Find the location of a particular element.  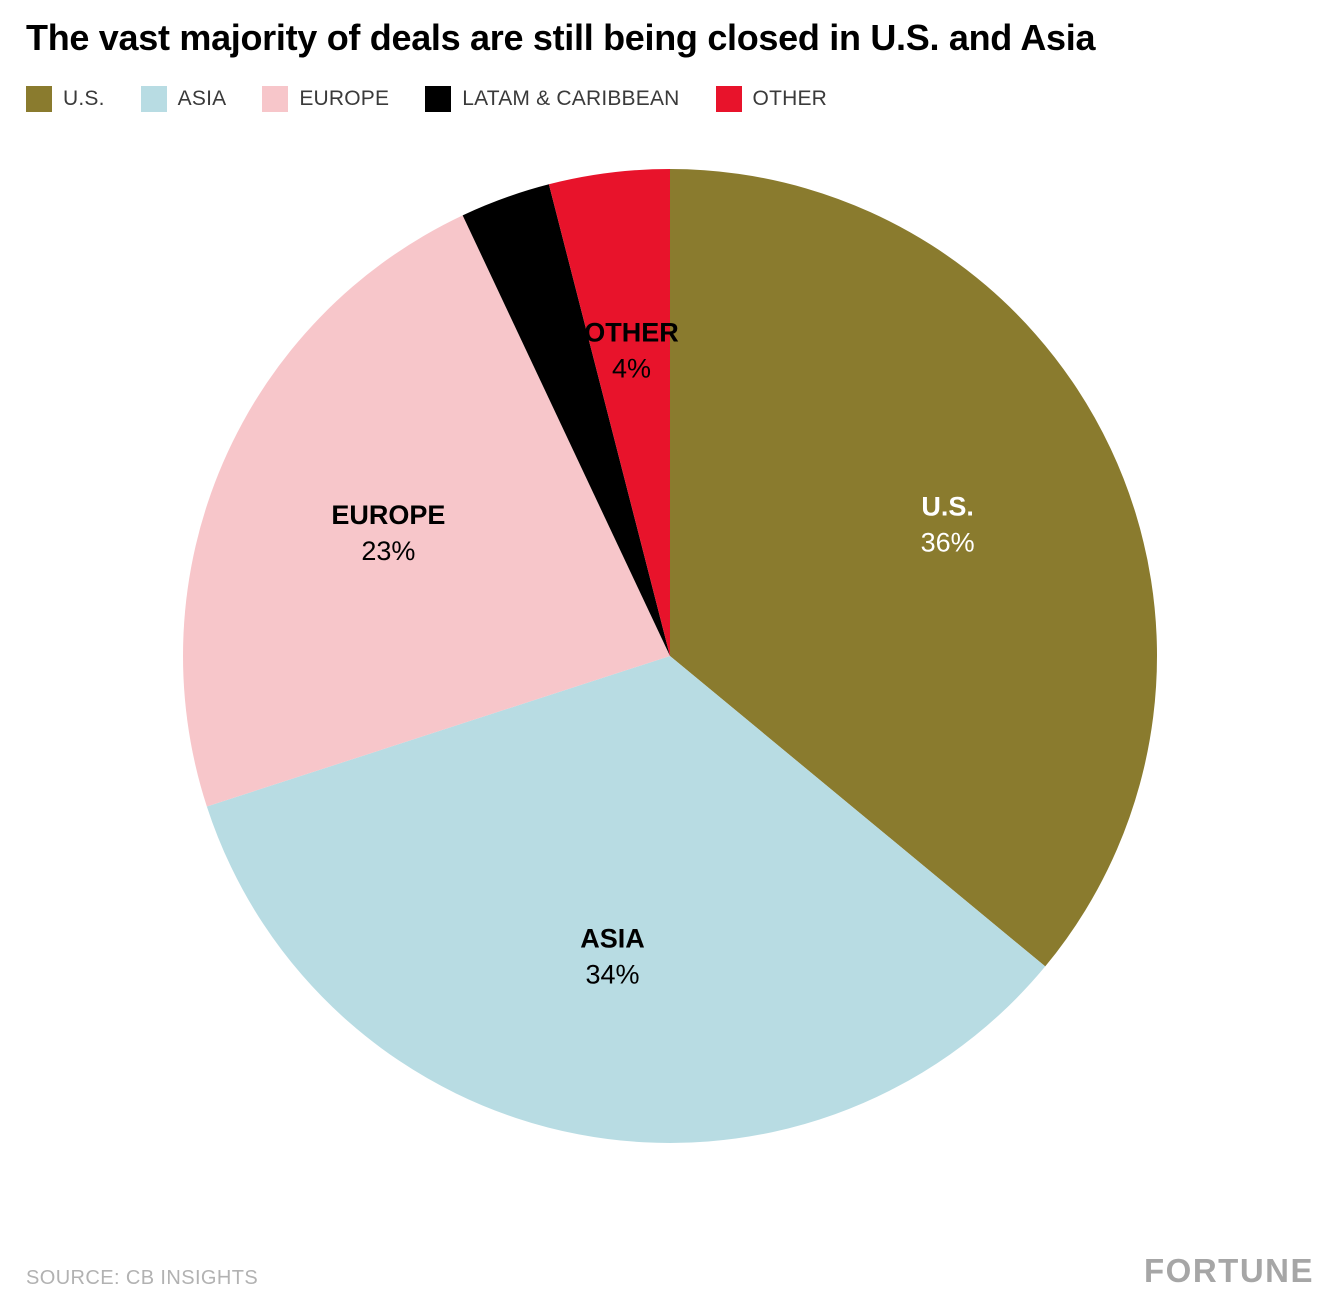

slice-label-other: OTHER is located at coordinates (631, 333).